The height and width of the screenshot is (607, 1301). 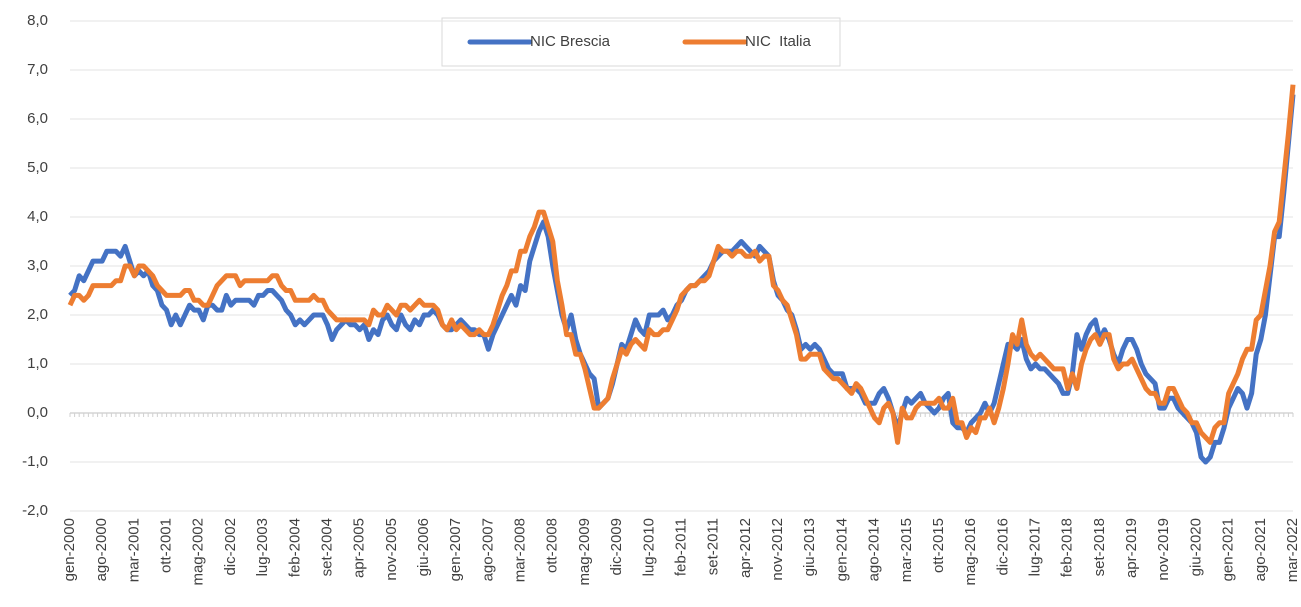 I want to click on x-tick-label: feb-2011, so click(x=680, y=547).